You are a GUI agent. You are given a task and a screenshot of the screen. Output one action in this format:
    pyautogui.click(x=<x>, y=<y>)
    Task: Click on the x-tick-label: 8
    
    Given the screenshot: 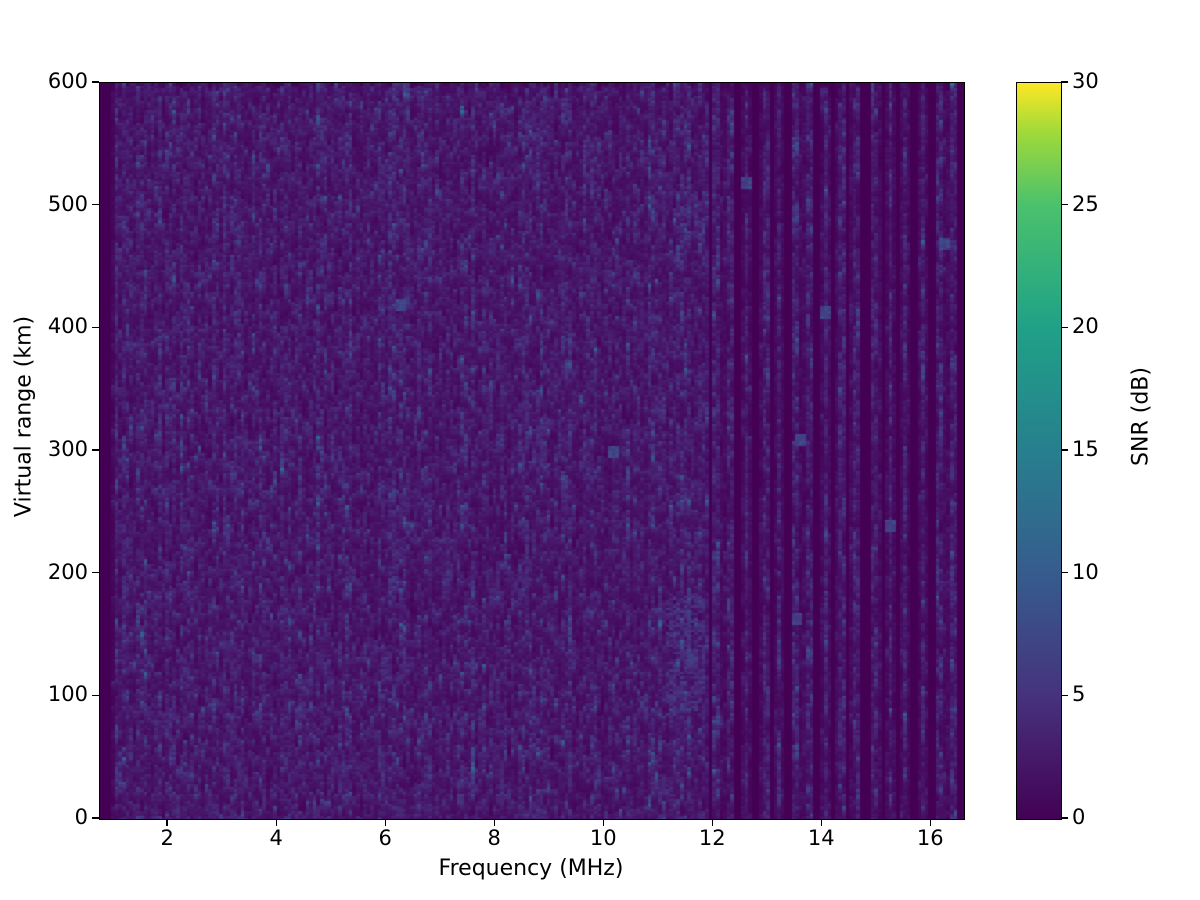 What is the action you would take?
    pyautogui.click(x=494, y=838)
    